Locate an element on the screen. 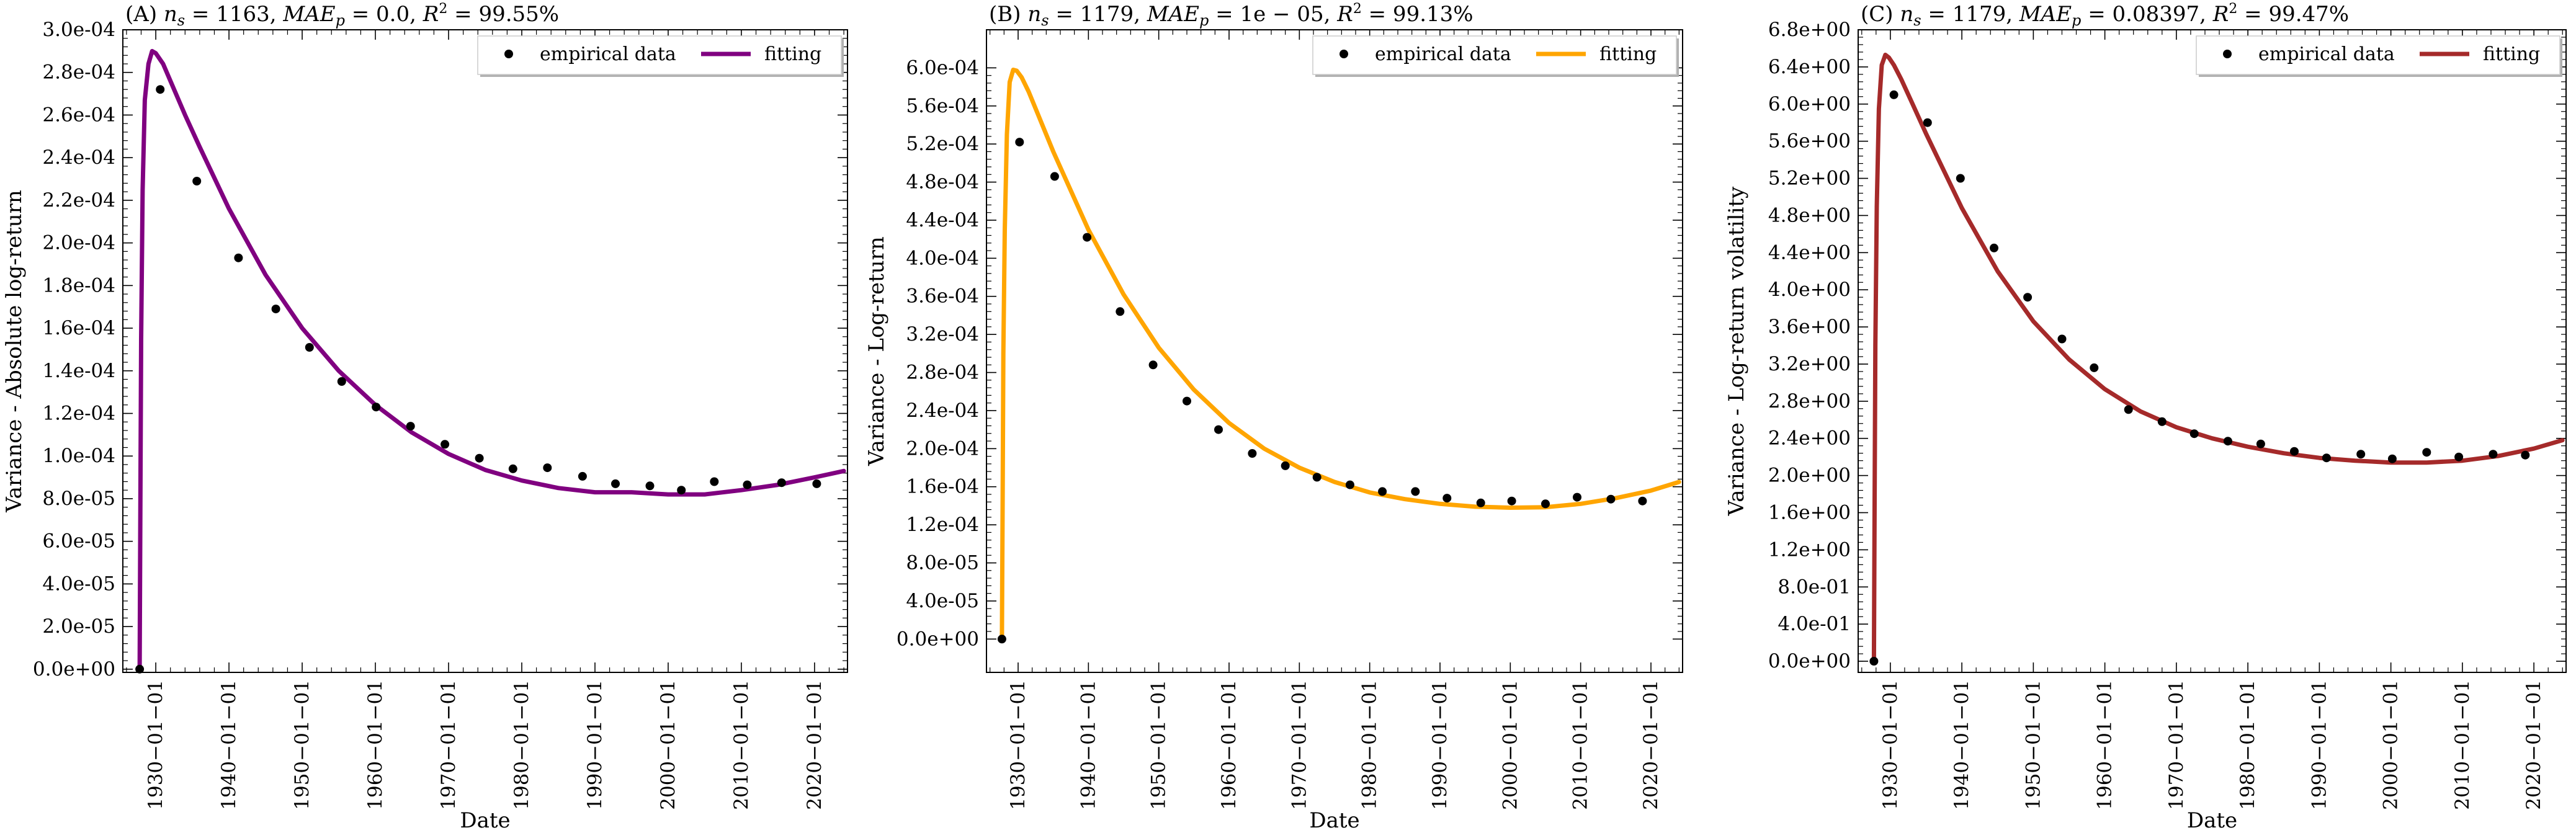 The height and width of the screenshot is (838, 2576). panel-b-x-tick-label: 1970−01−01 is located at coordinates (1299, 745).